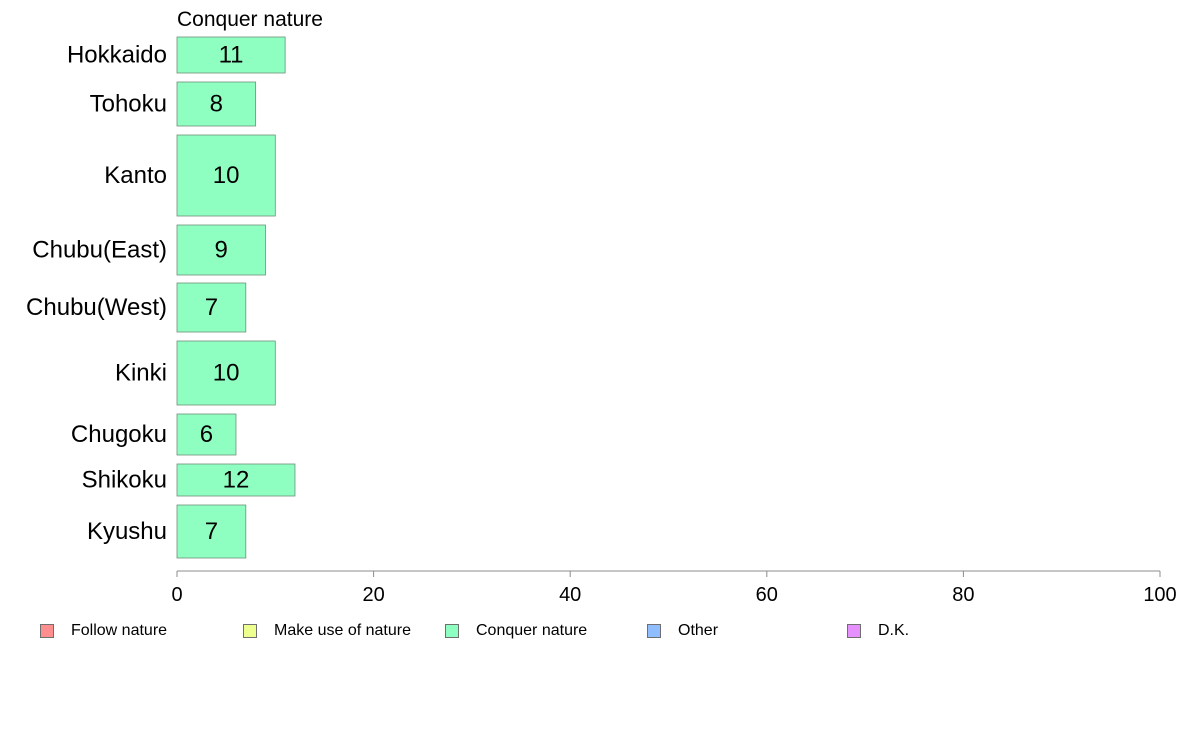 The height and width of the screenshot is (736, 1188). Describe the element at coordinates (250, 19) in the screenshot. I see `chart-title: Conquer nature` at that location.